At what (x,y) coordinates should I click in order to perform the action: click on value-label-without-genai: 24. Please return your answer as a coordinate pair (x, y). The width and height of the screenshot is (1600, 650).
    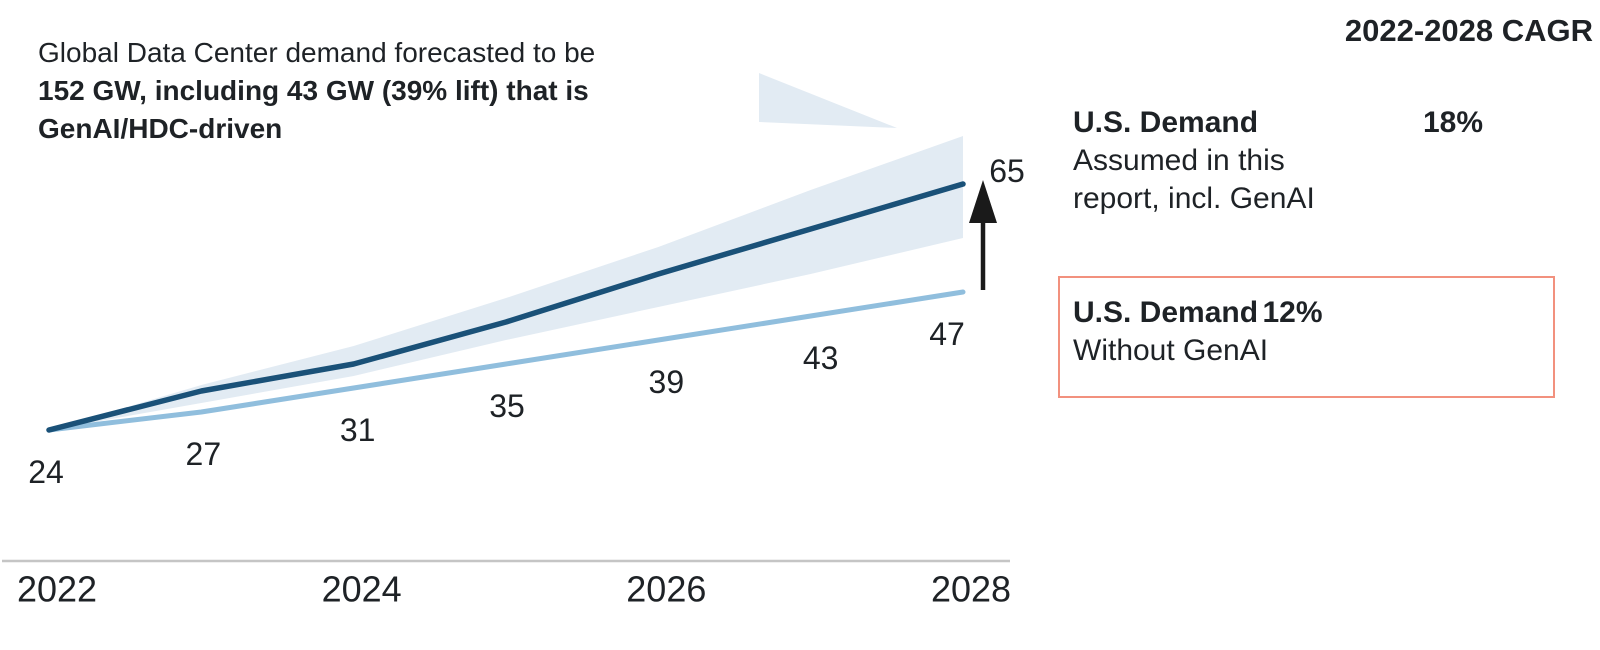
    Looking at the image, I should click on (46, 472).